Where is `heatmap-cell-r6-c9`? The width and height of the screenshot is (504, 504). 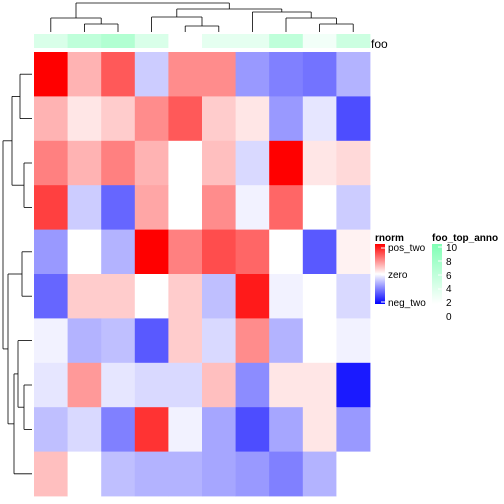
heatmap-cell-r6-c9 is located at coordinates (319, 296).